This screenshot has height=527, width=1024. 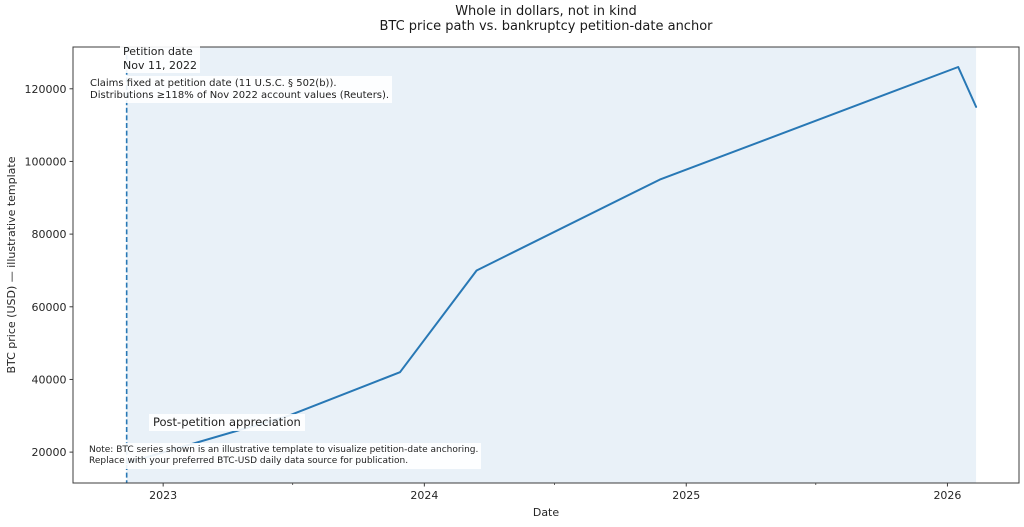 I want to click on x-tick-label: 2025, so click(x=686, y=495).